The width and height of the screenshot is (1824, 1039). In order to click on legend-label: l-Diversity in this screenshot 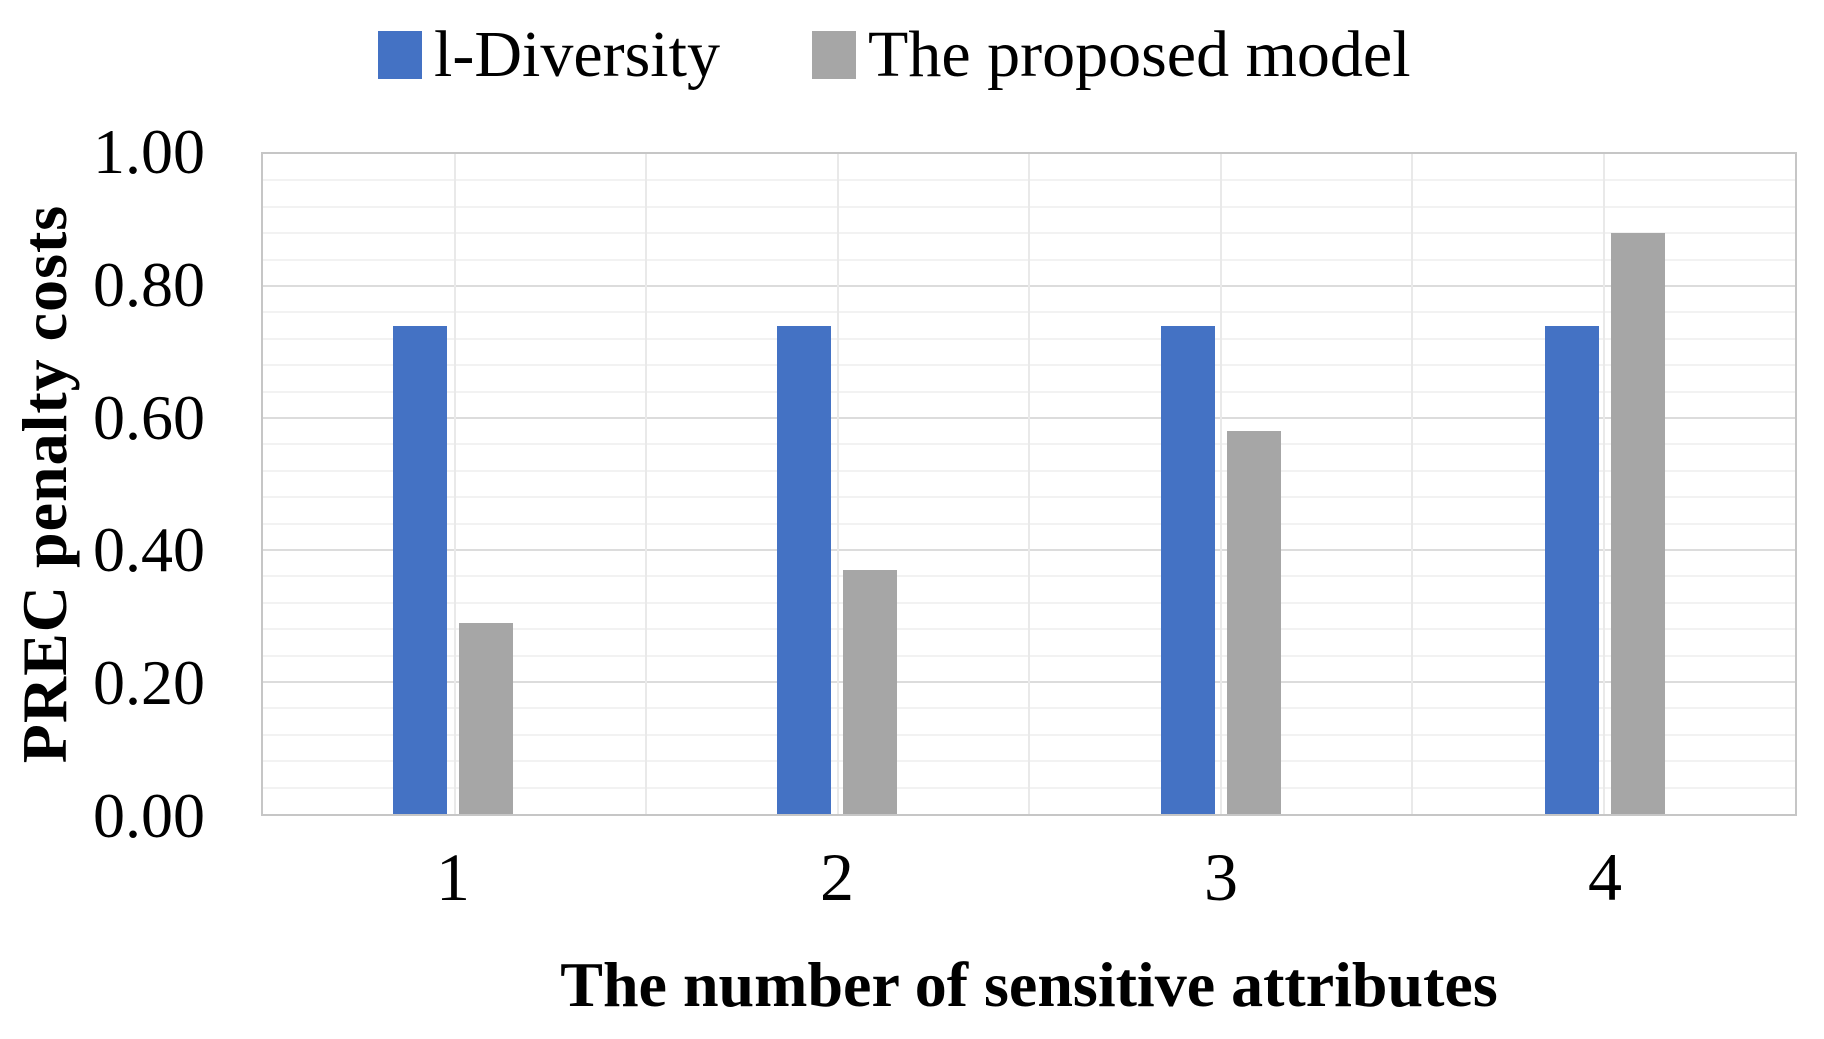, I will do `click(577, 54)`.